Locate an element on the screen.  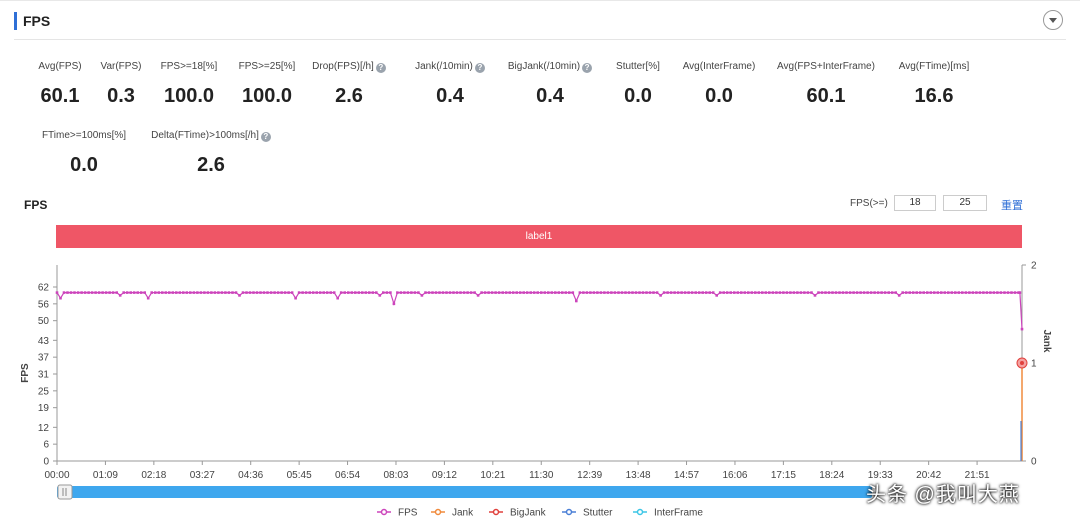
metric-value: 0.0 is located at coordinates (719, 96).